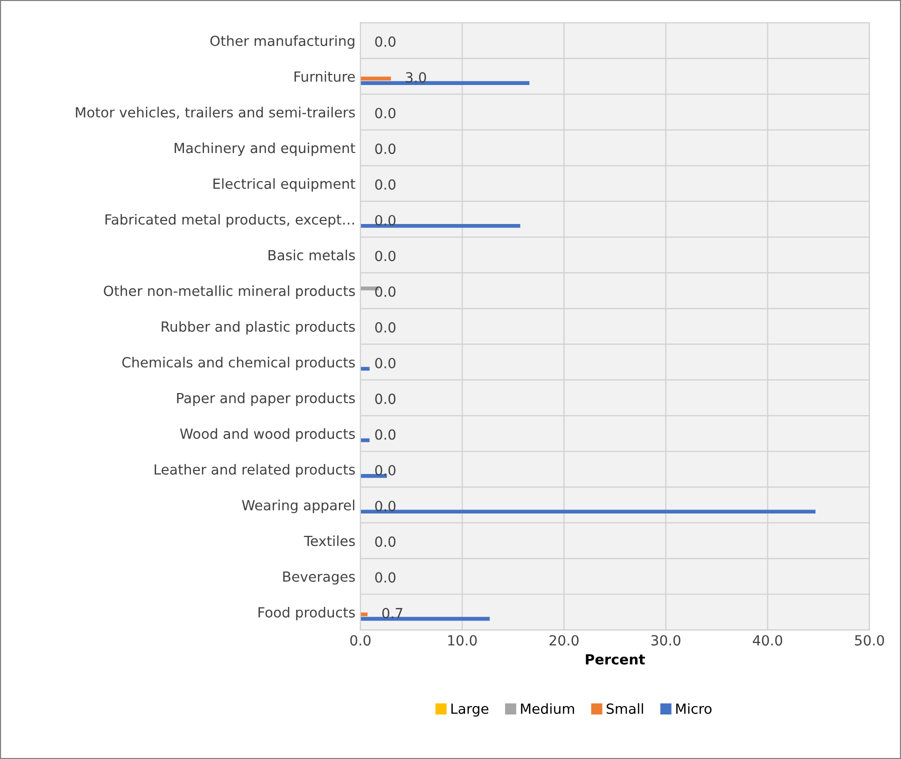 The height and width of the screenshot is (759, 901). Describe the element at coordinates (469, 710) in the screenshot. I see `legend-label: Large` at that location.